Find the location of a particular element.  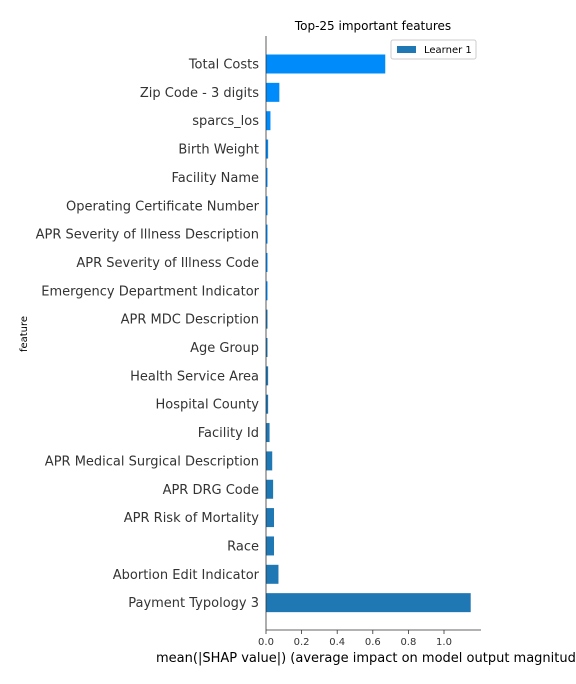

category-label: Birth Weight is located at coordinates (218, 150).